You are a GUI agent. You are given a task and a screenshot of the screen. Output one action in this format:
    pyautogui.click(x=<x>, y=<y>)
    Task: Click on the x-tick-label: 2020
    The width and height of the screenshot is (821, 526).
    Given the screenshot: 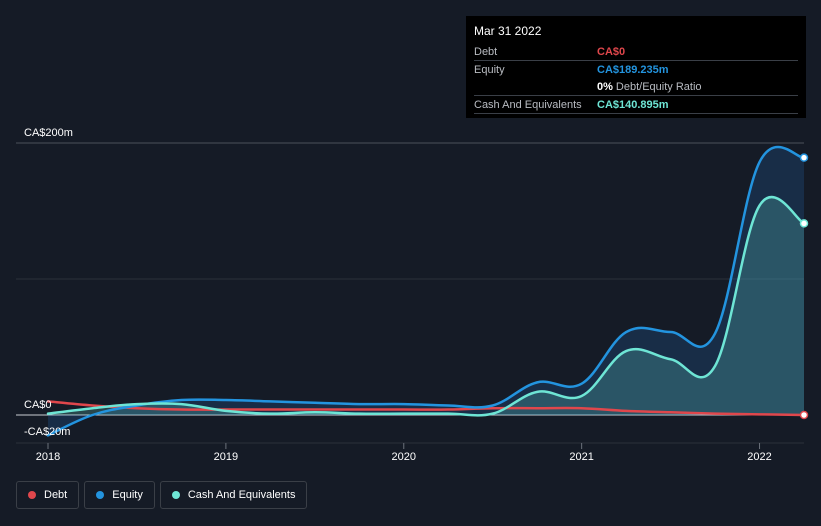 What is the action you would take?
    pyautogui.click(x=404, y=457)
    